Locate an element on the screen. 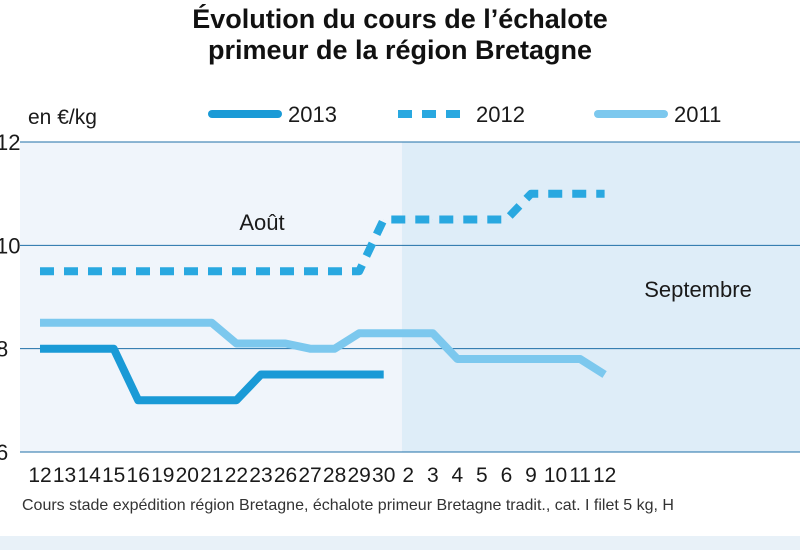  x-tick-label: 29 is located at coordinates (358, 475).